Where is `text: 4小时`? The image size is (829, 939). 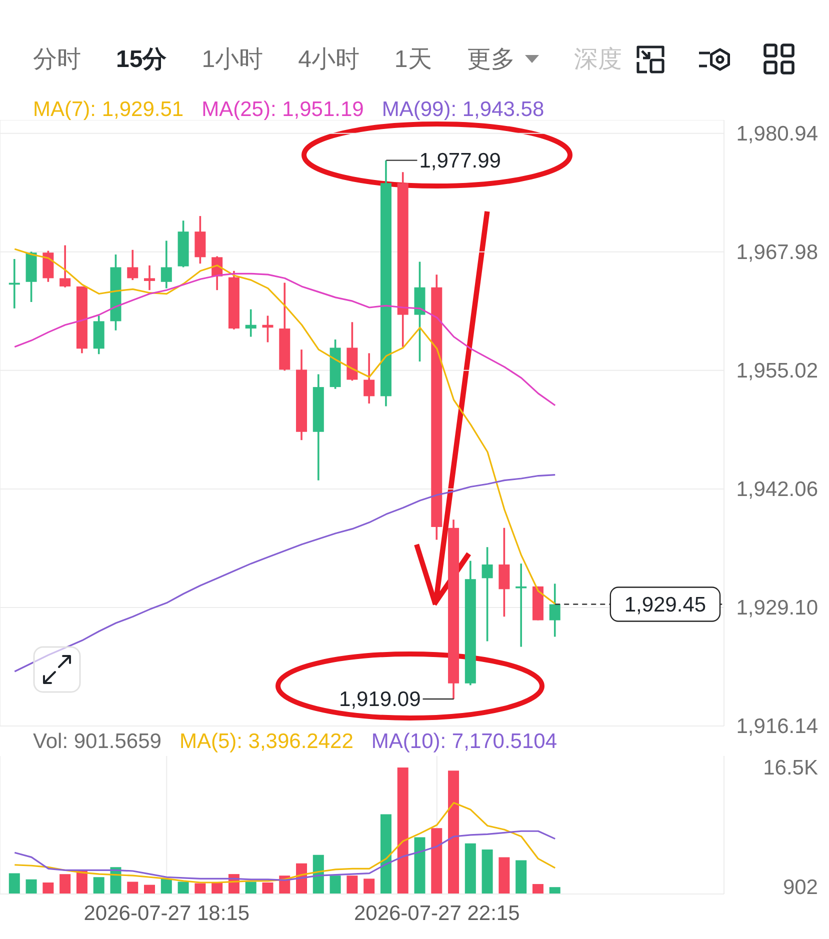 text: 4小时 is located at coordinates (329, 60).